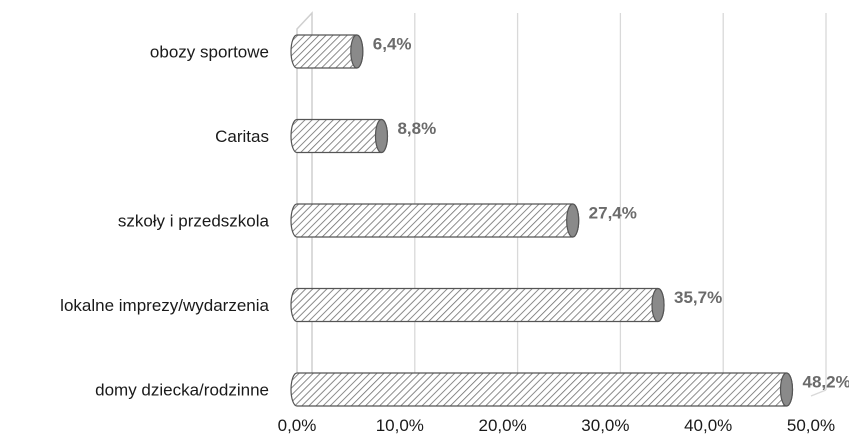 Image resolution: width=849 pixels, height=438 pixels. What do you see at coordinates (242, 136) in the screenshot?
I see `category-label: Caritas` at bounding box center [242, 136].